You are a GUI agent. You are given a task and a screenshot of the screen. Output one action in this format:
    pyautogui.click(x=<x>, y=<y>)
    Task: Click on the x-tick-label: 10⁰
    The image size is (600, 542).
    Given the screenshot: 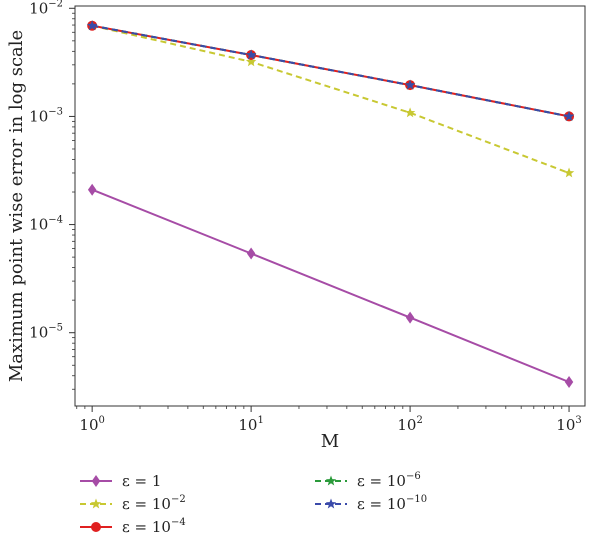 What is the action you would take?
    pyautogui.click(x=91, y=424)
    